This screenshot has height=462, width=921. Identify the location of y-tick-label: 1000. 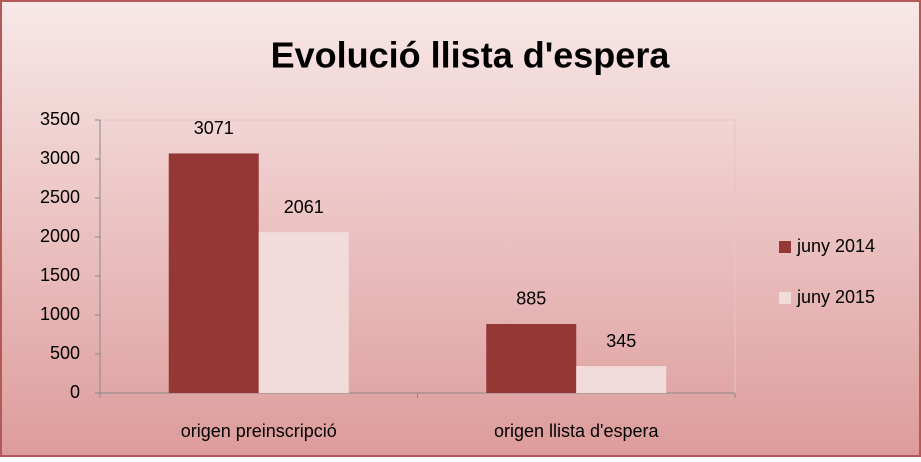
(60, 314).